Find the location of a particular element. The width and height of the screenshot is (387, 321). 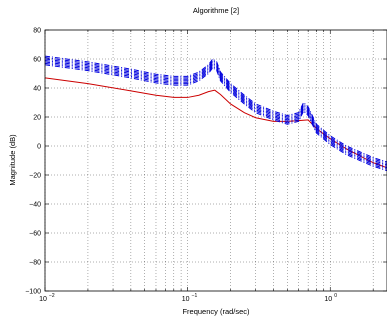

y-tick-label: −80 is located at coordinates (35, 263).